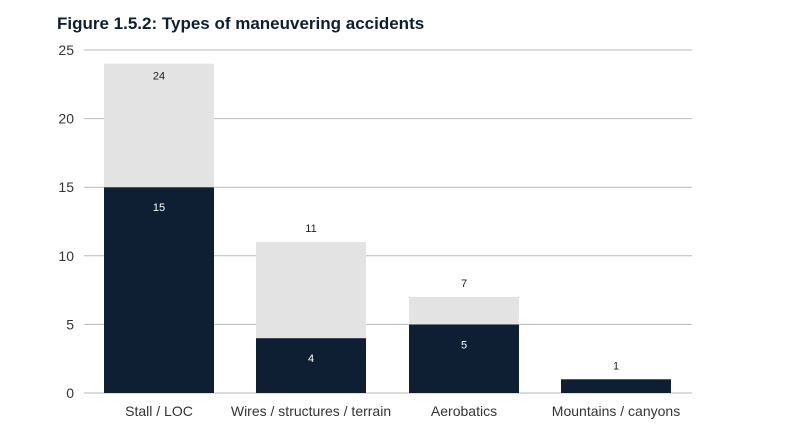 This screenshot has width=800, height=437. What do you see at coordinates (159, 411) in the screenshot?
I see `x-category-label: Stall / LOC` at bounding box center [159, 411].